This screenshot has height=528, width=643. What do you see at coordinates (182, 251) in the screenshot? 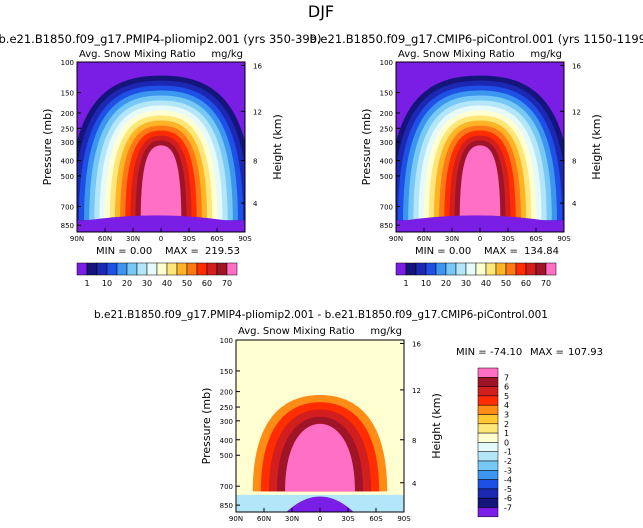
I see `panel-1-max-label: MAX =` at bounding box center [182, 251].